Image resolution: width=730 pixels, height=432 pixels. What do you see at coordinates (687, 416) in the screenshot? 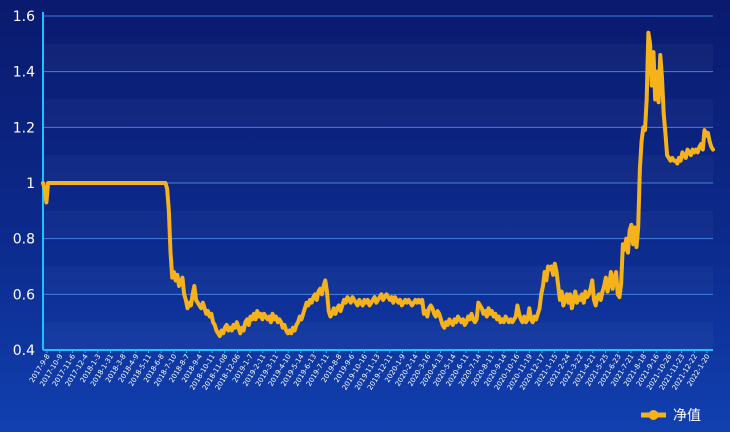
I see `legend-label: 净值` at bounding box center [687, 416].